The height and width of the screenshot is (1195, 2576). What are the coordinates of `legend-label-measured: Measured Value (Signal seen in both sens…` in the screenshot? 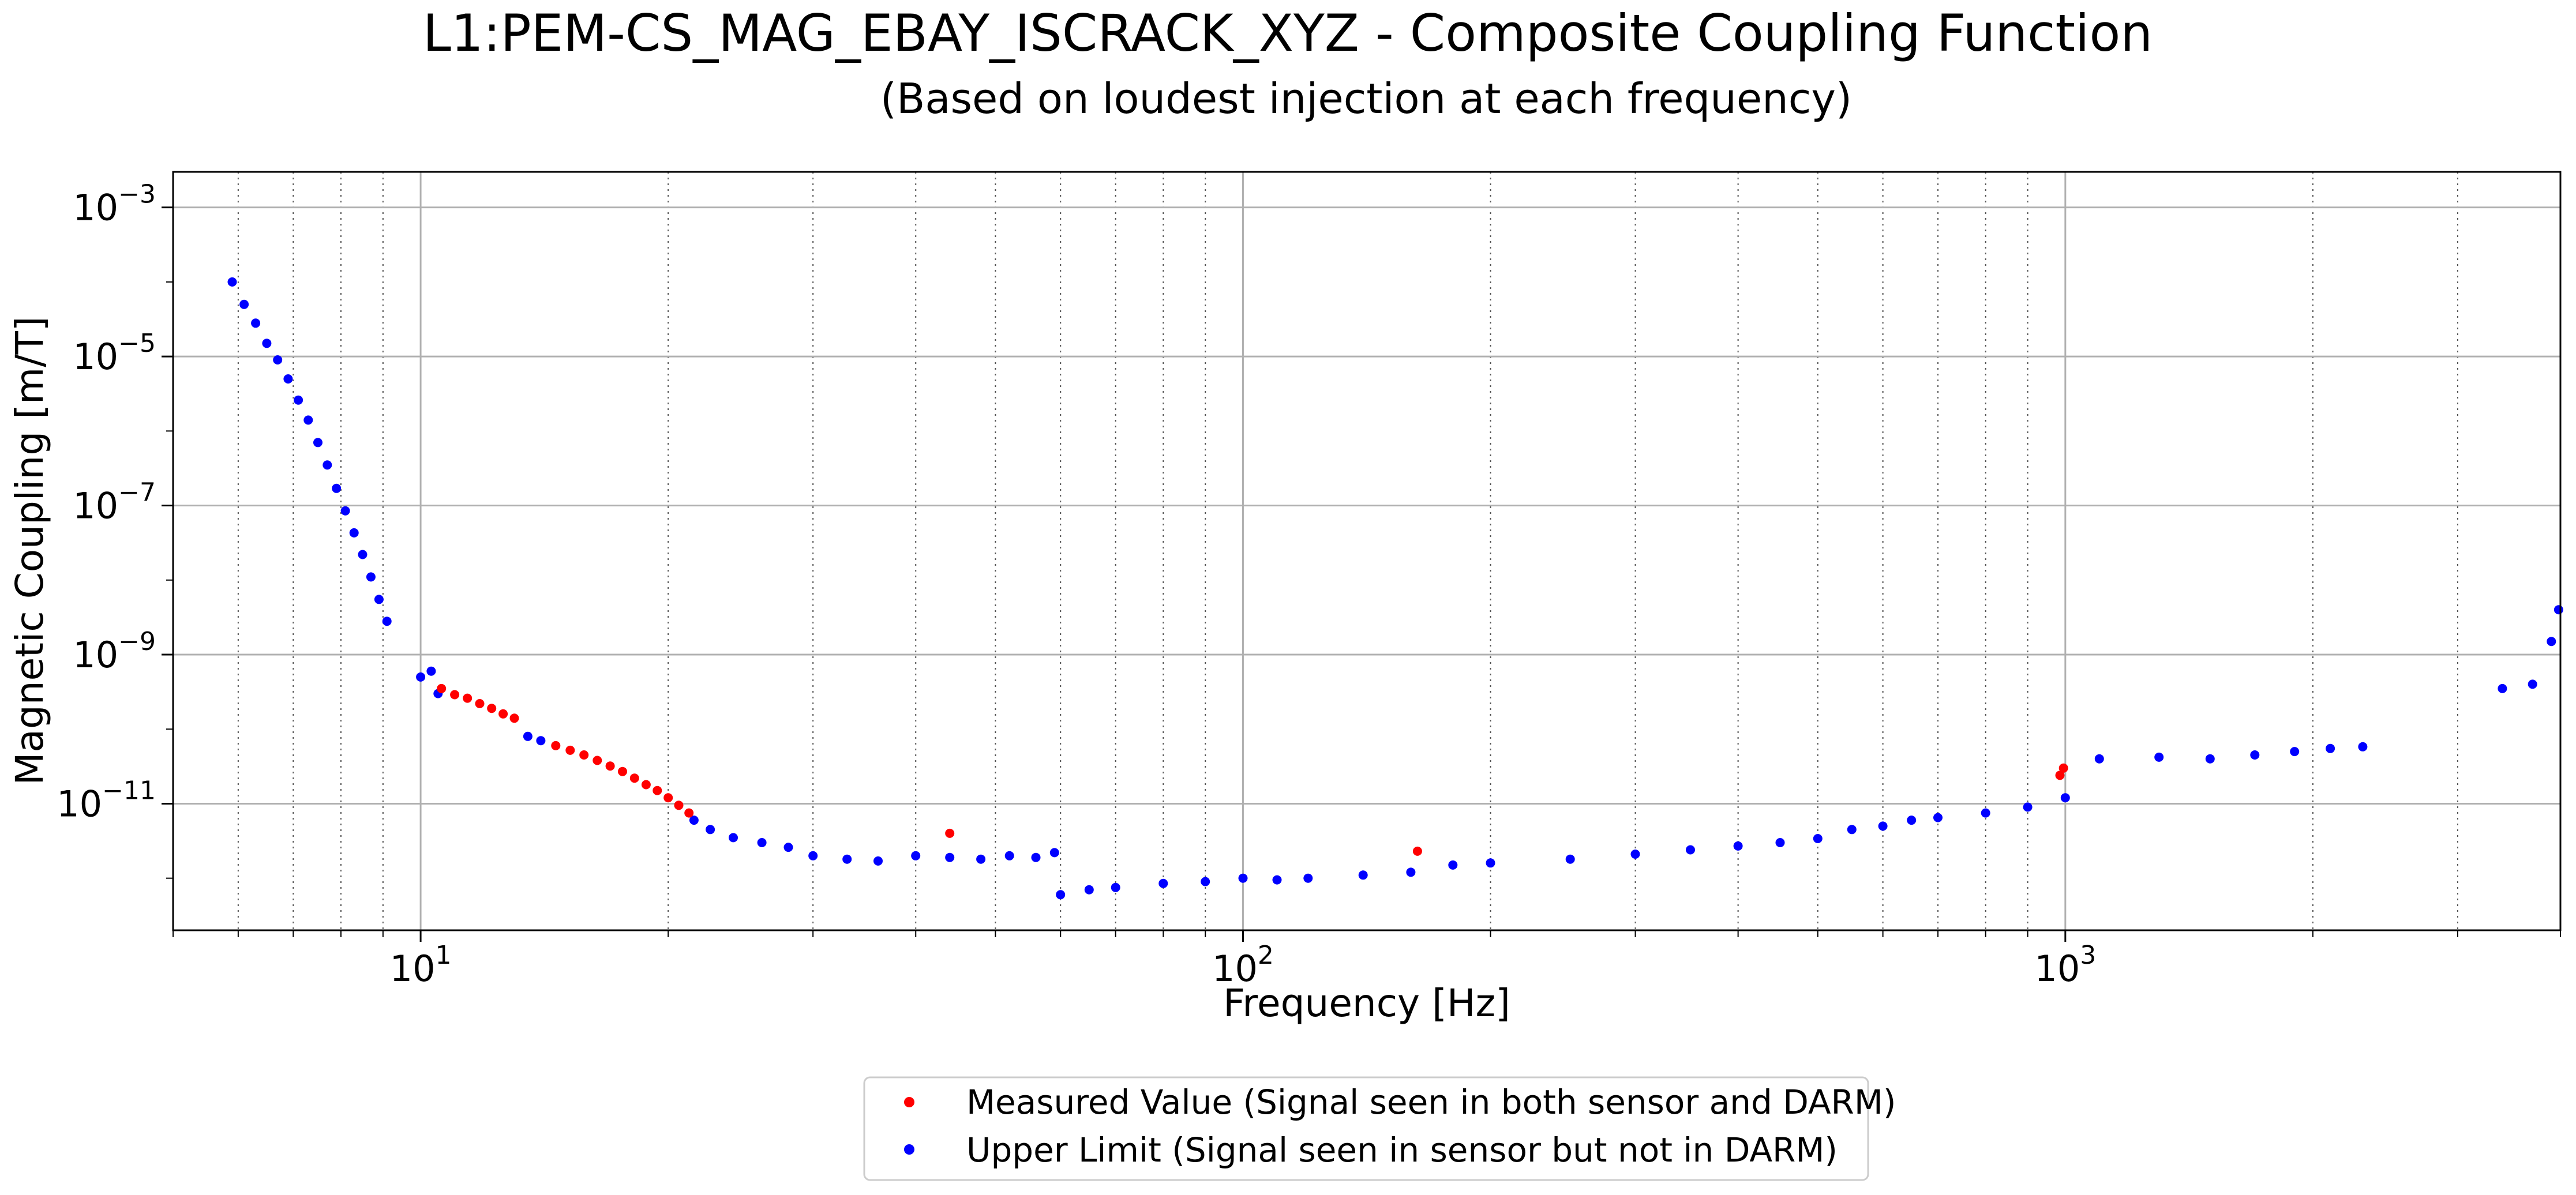 It's located at (1431, 1102).